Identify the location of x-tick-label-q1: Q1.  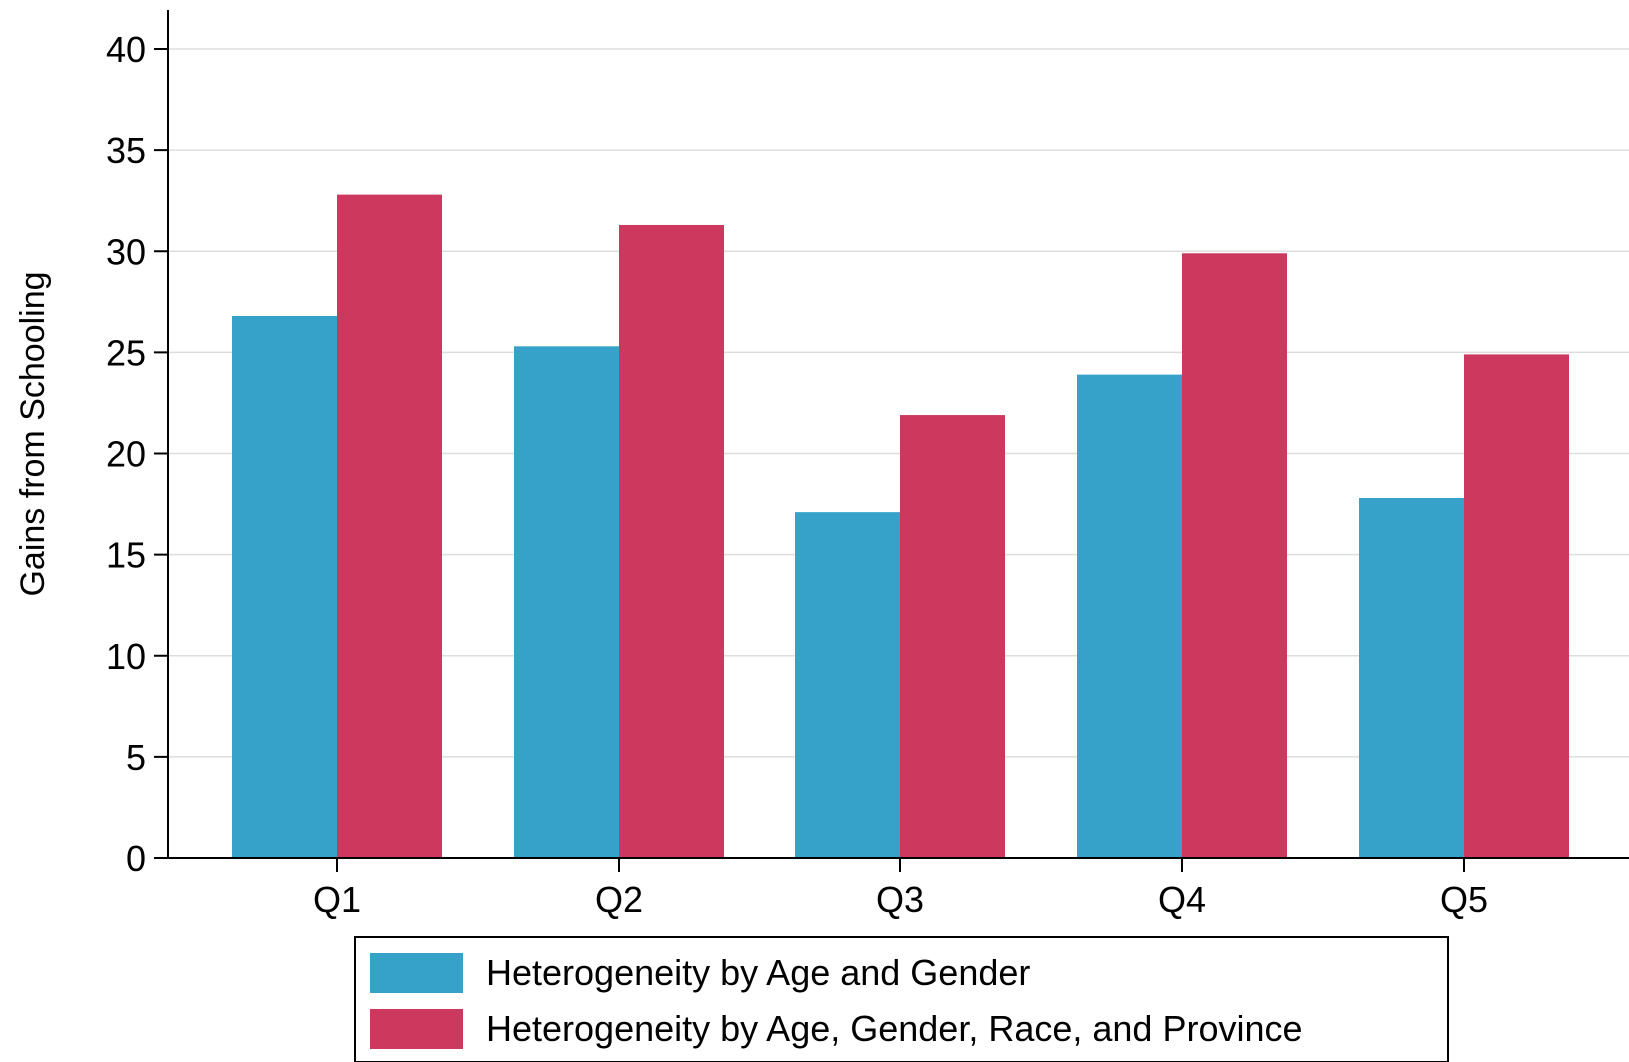
(337, 899).